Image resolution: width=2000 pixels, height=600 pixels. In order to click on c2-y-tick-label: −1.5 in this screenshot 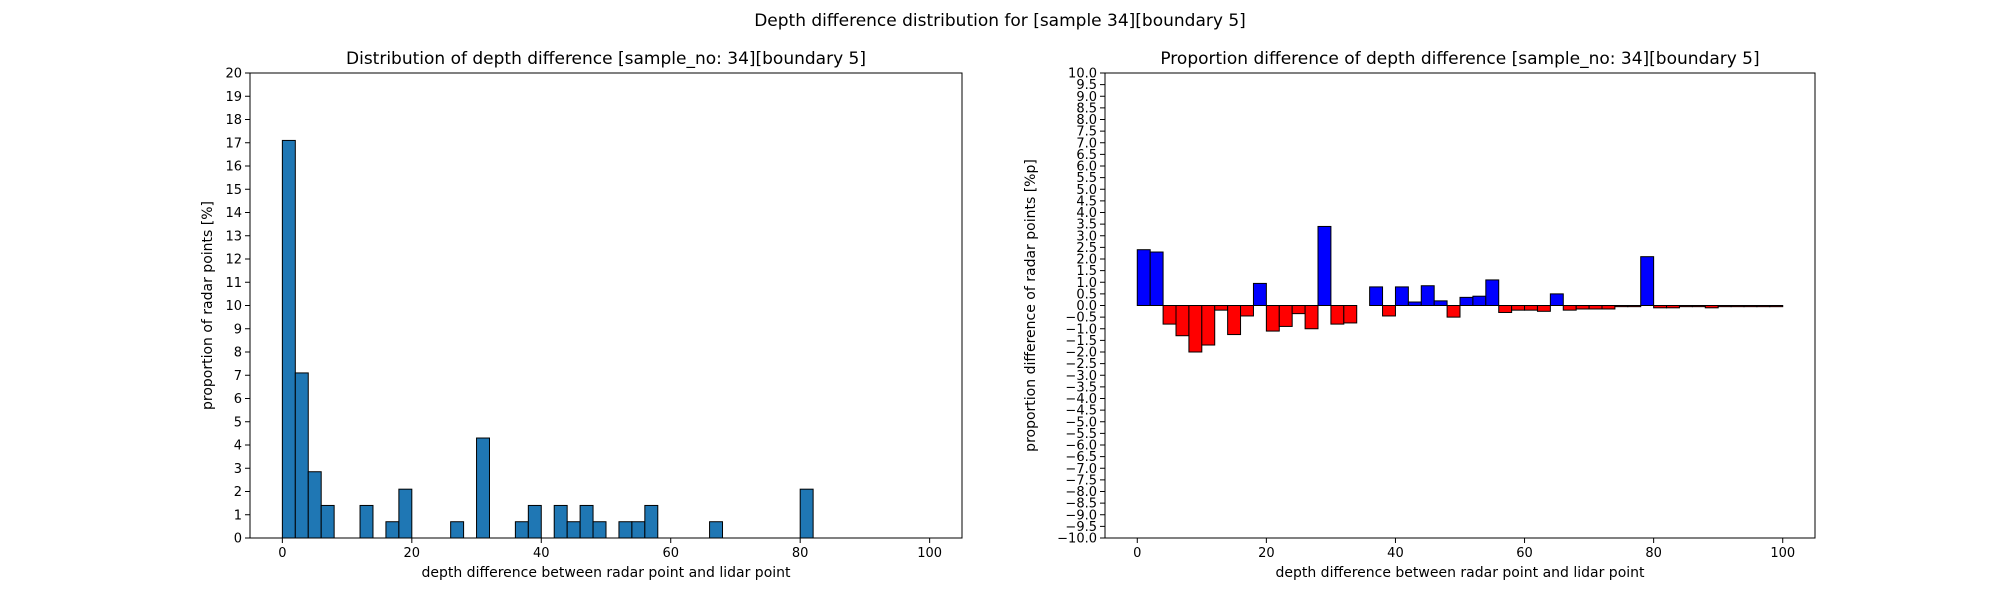, I will do `click(1081, 341)`.